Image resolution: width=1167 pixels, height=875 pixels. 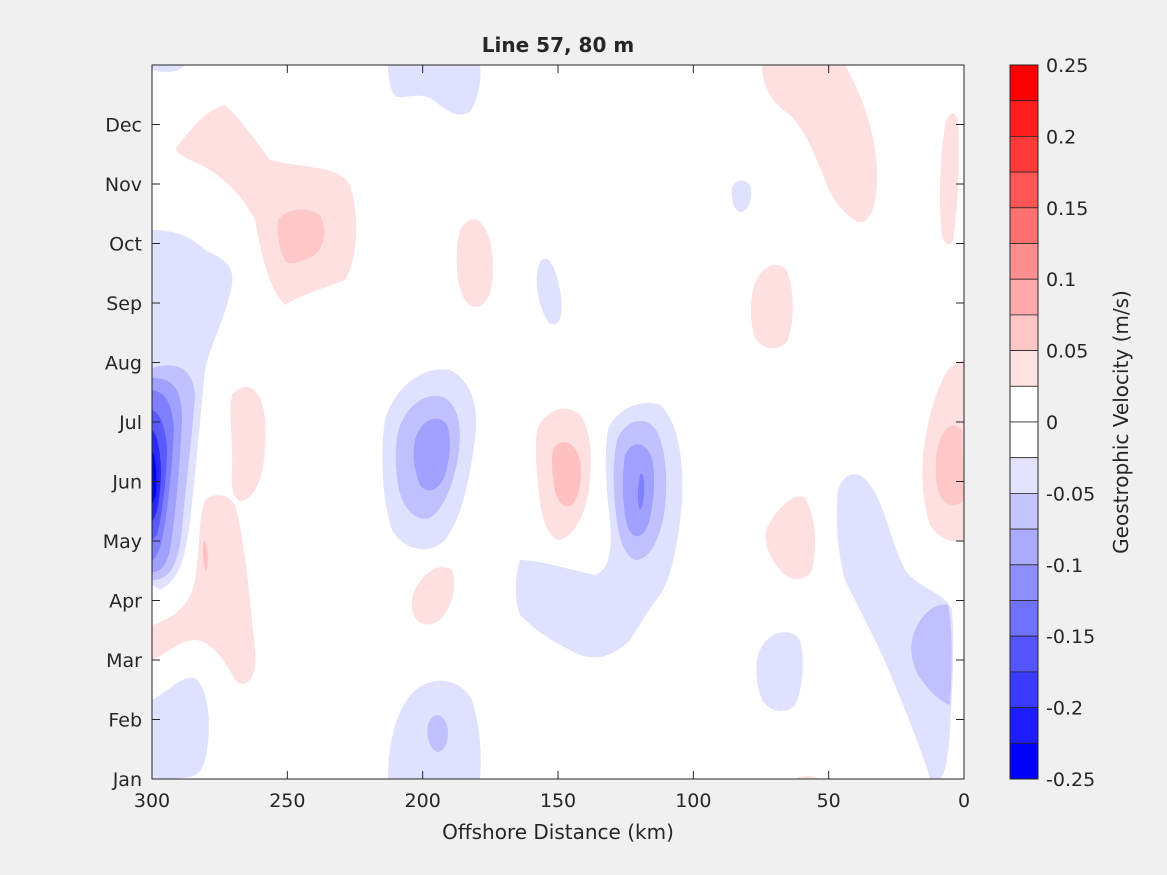 What do you see at coordinates (123, 185) in the screenshot?
I see `y-tick-label: Nov` at bounding box center [123, 185].